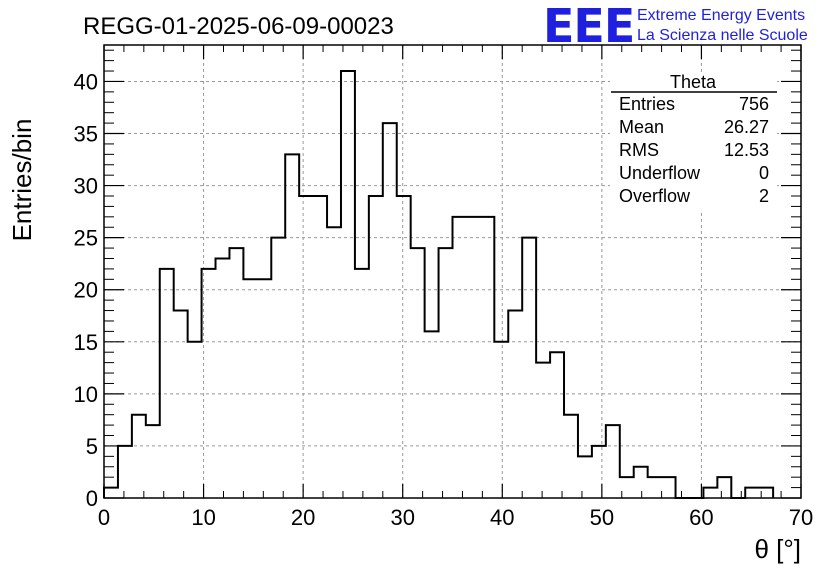 The image size is (836, 572). Describe the element at coordinates (693, 82) in the screenshot. I see `stats-box-title: Theta` at that location.